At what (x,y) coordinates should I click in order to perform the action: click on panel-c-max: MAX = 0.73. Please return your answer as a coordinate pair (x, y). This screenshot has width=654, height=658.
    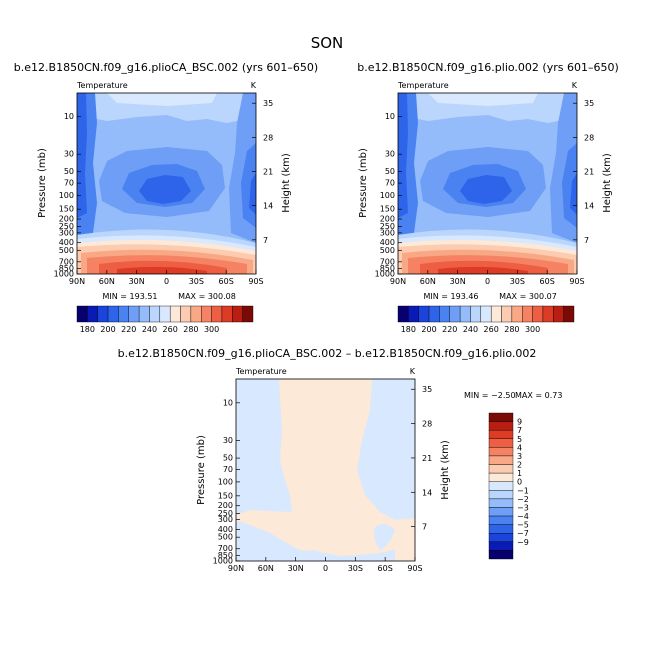
    Looking at the image, I should click on (538, 395).